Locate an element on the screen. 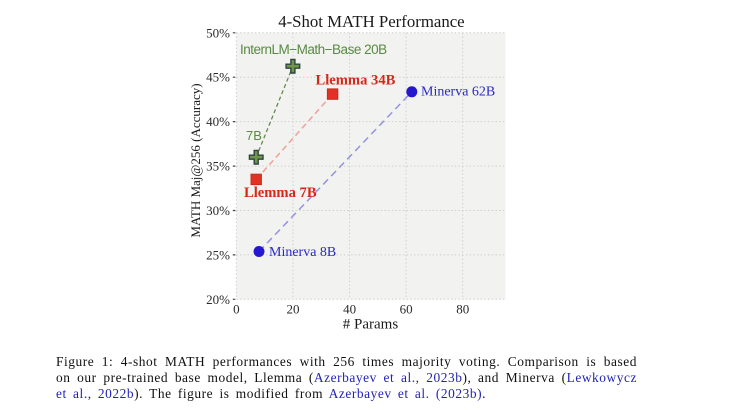 The height and width of the screenshot is (410, 736). svg-text: 30% is located at coordinates (218, 210).